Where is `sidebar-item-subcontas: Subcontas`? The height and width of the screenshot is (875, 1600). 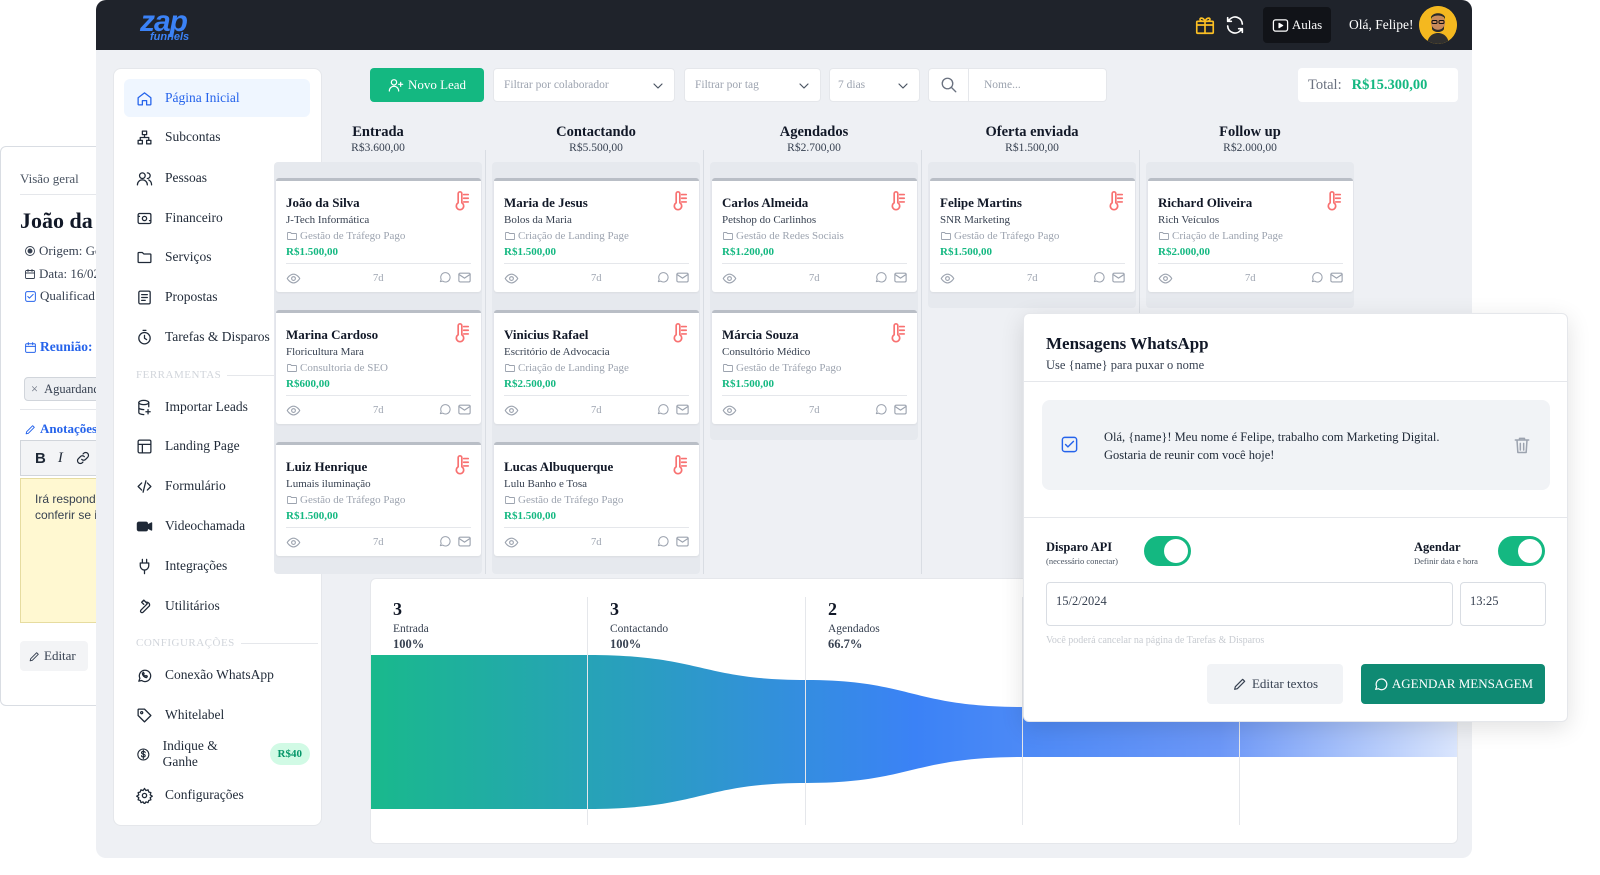 sidebar-item-subcontas: Subcontas is located at coordinates (217, 137).